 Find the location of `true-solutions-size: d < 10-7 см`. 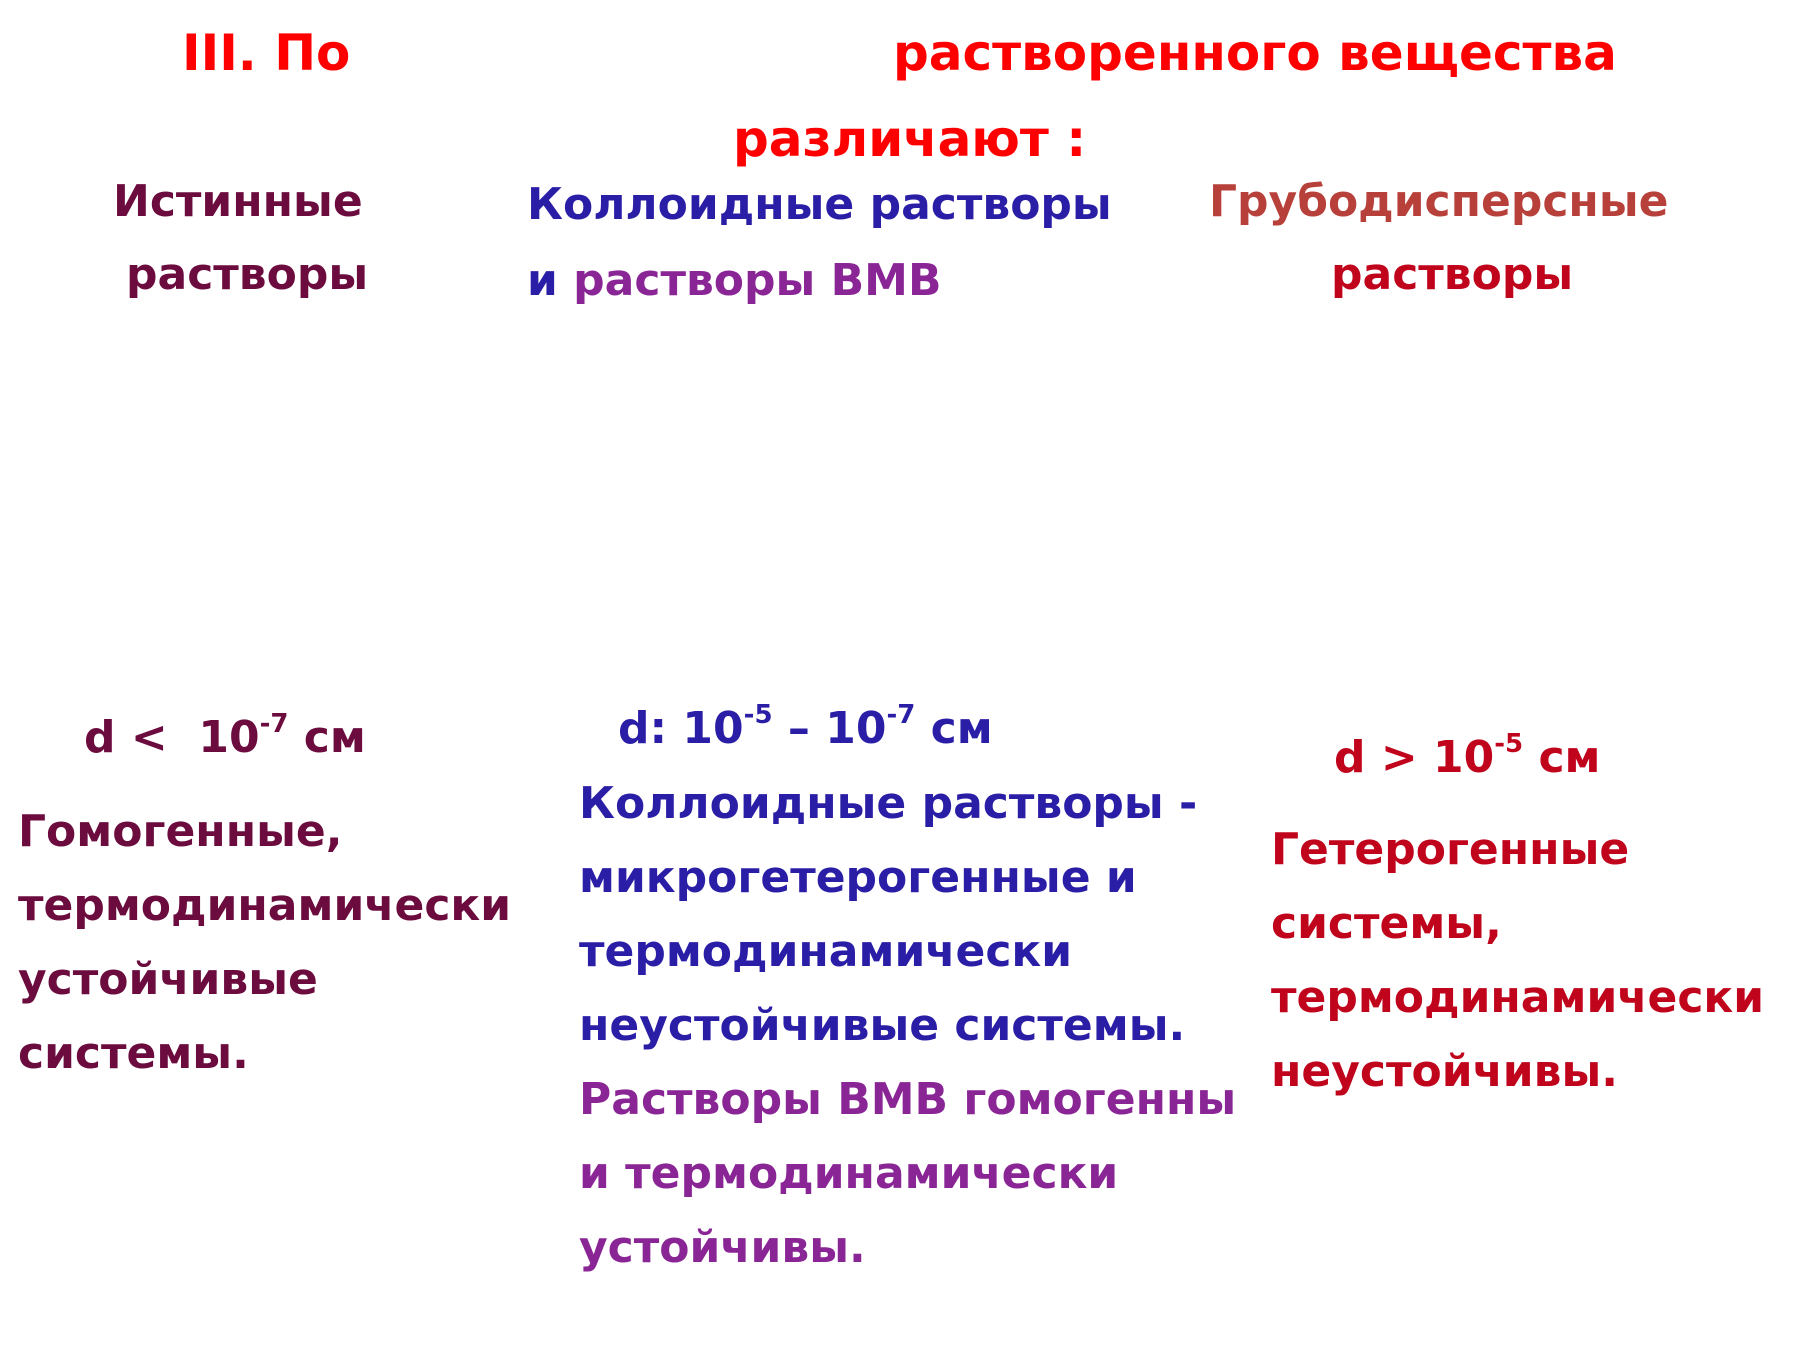

true-solutions-size: d < 10-7 см is located at coordinates (225, 735).